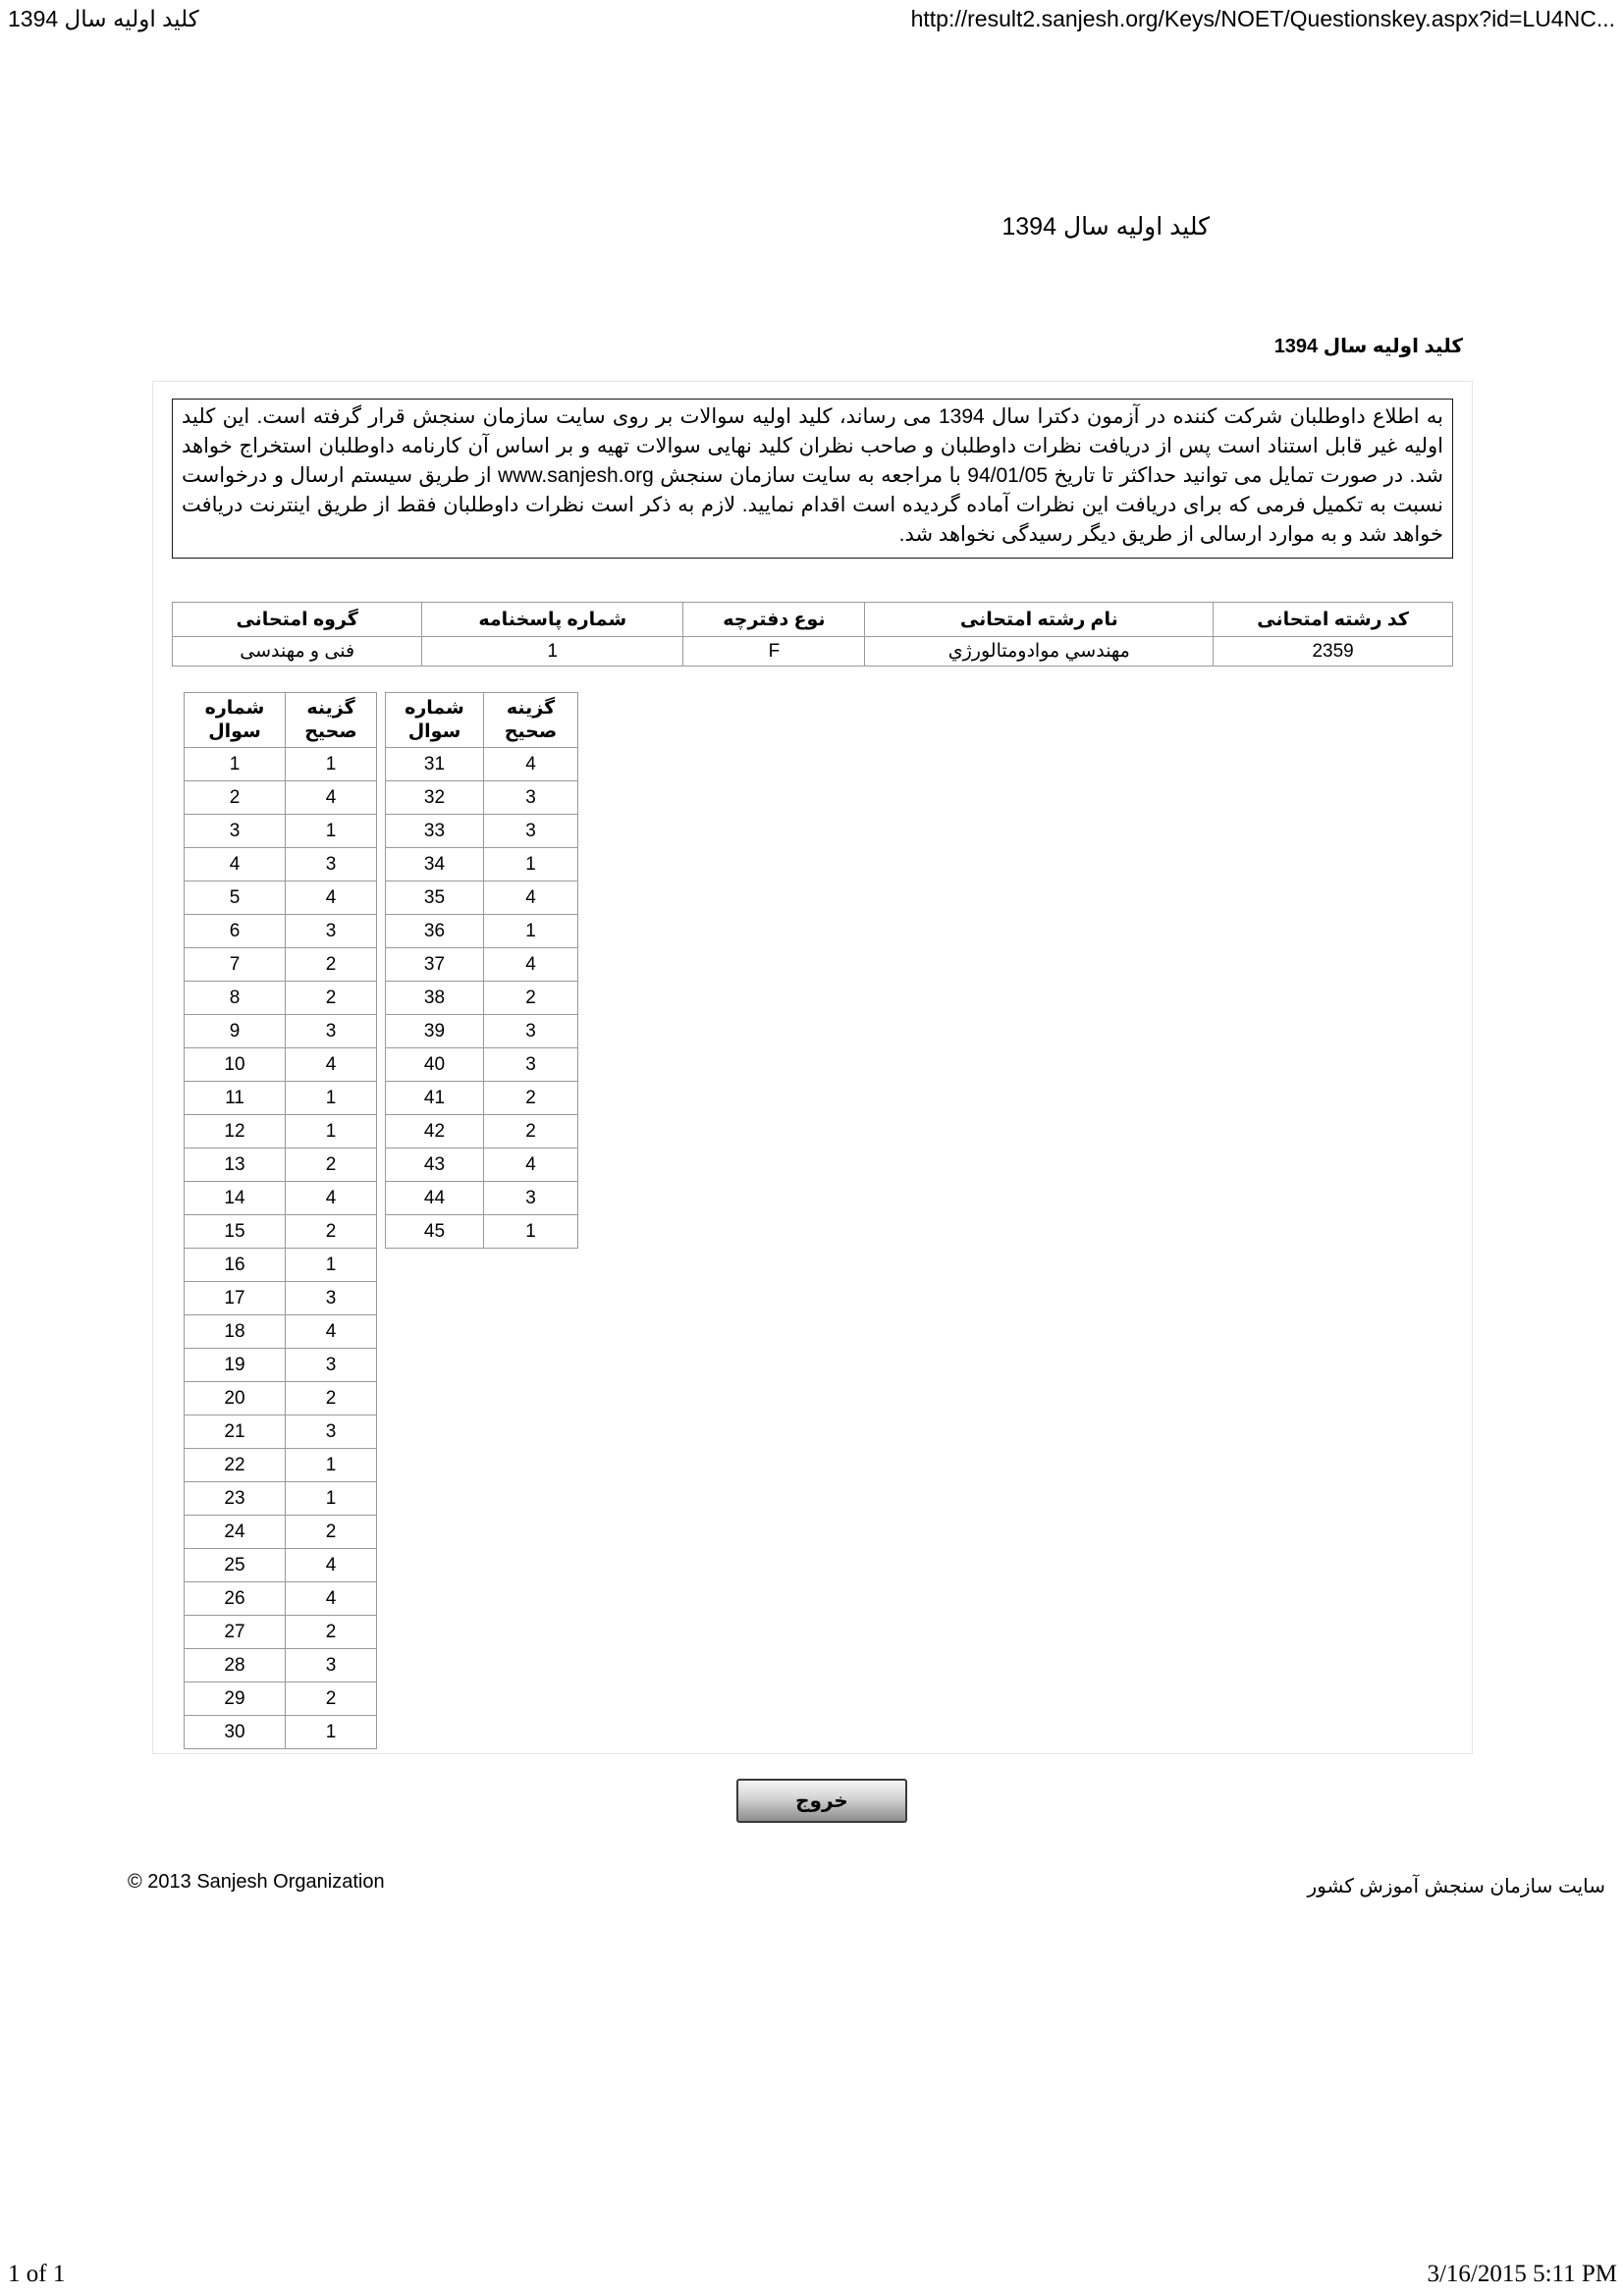 The width and height of the screenshot is (1623, 2296). What do you see at coordinates (435, 1131) in the screenshot?
I see `question-number: 42` at bounding box center [435, 1131].